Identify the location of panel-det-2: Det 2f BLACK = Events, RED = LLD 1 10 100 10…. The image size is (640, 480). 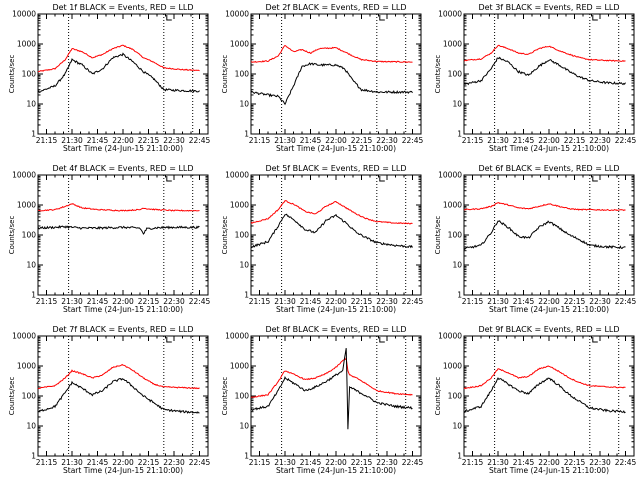
(322, 78).